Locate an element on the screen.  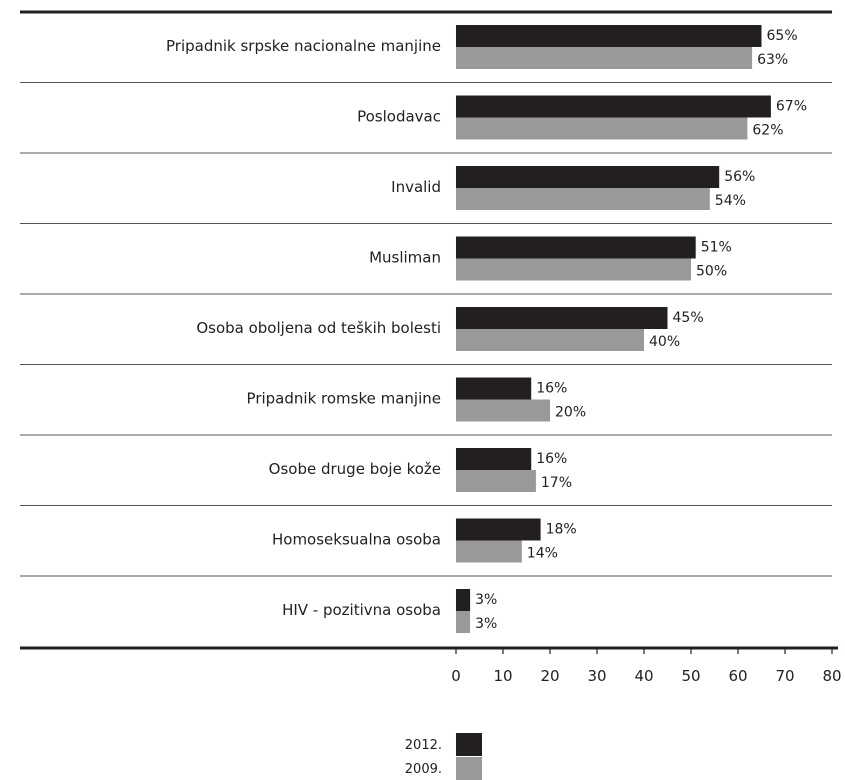
category-label: Pripadnik srpske nacionalne manjine is located at coordinates (303, 46).